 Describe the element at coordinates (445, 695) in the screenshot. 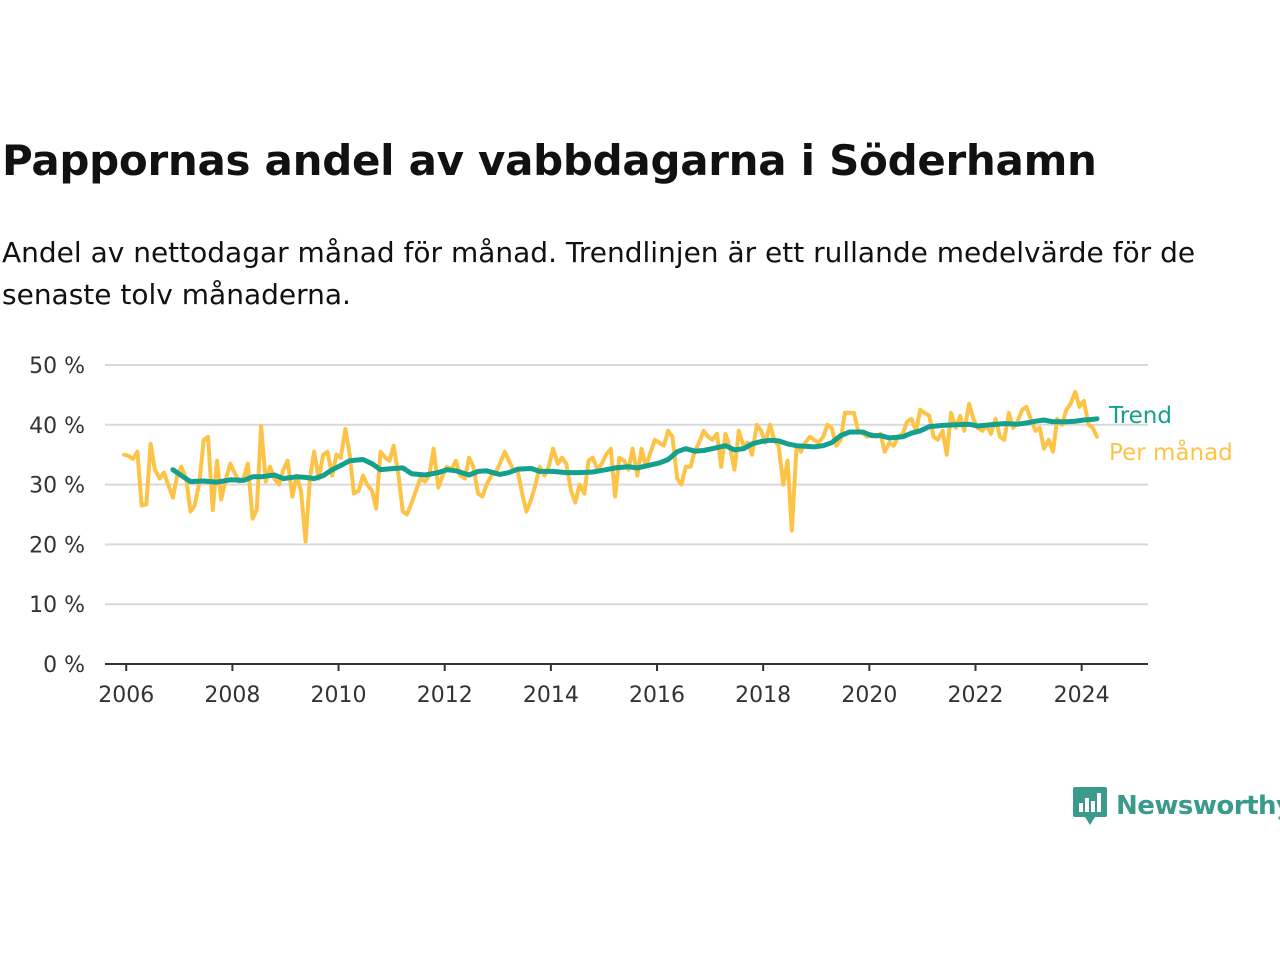

I see `x-tick-label: 2012` at that location.